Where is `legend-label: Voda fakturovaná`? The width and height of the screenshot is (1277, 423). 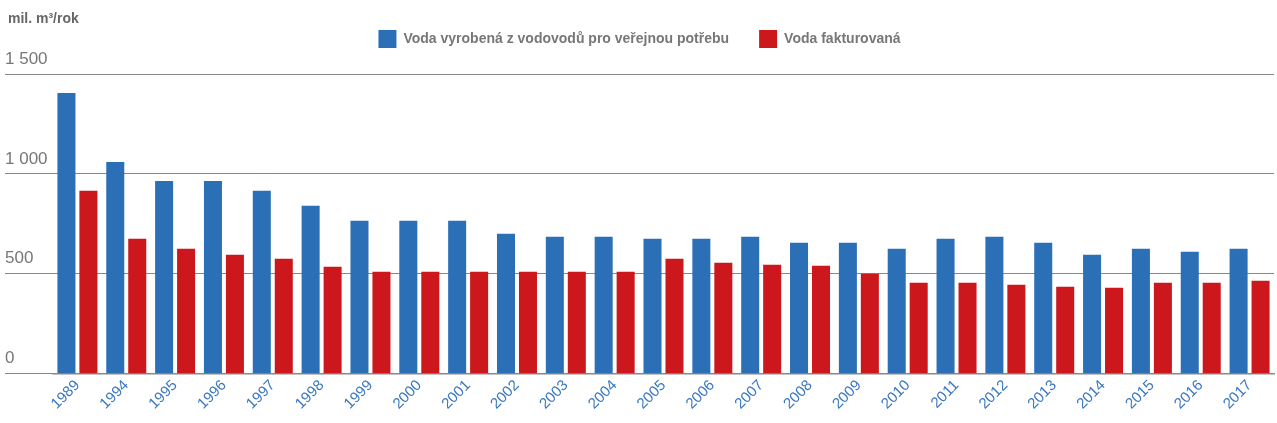 legend-label: Voda fakturovaná is located at coordinates (842, 37).